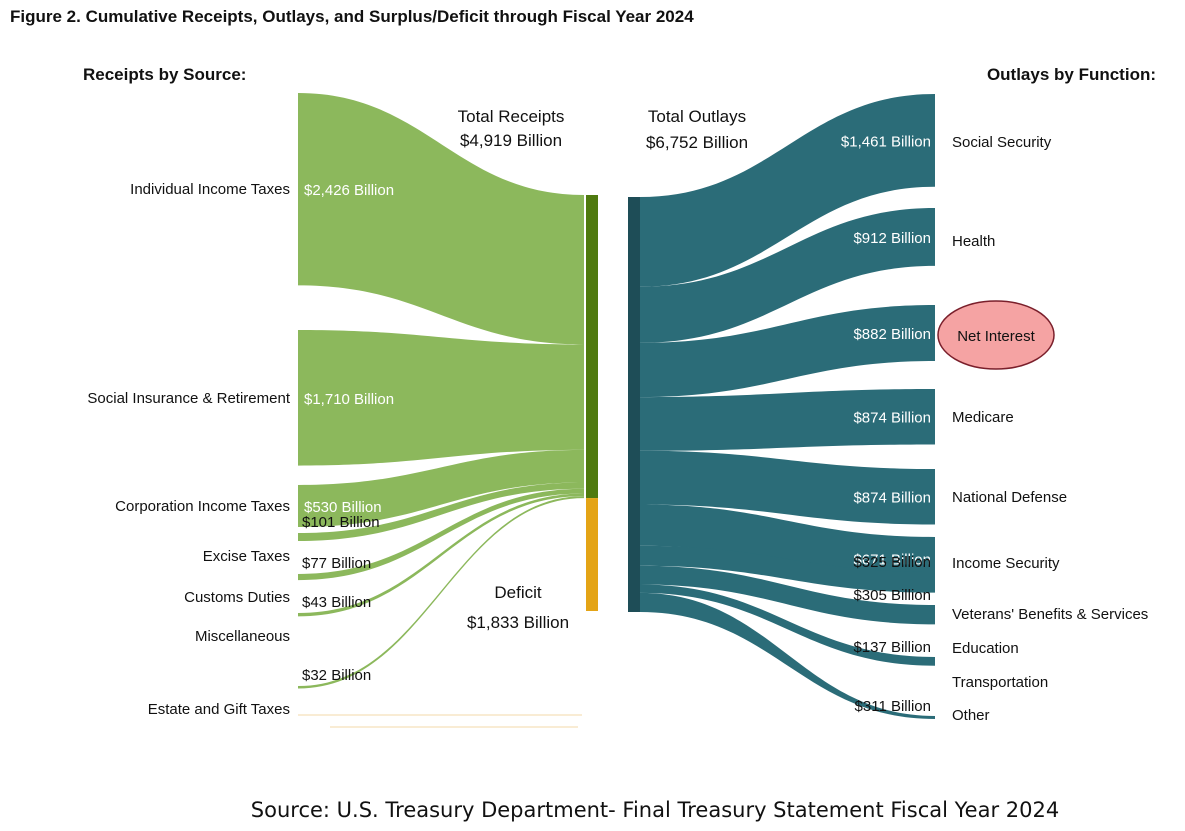 The width and height of the screenshot is (1185, 831). Describe the element at coordinates (787, 351) in the screenshot. I see `outlay-flow-net-interest` at that location.